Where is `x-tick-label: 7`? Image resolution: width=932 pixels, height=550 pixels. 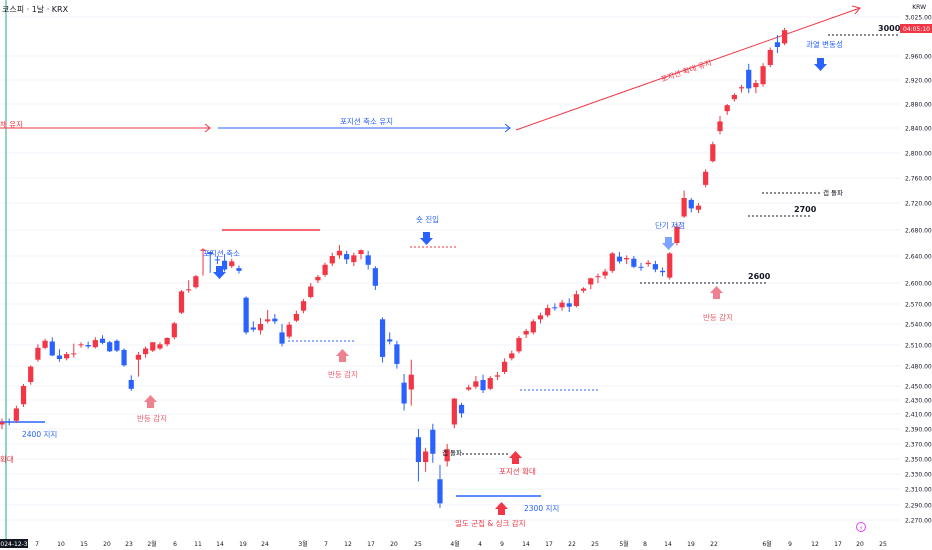
x-tick-label: 7 is located at coordinates (326, 544).